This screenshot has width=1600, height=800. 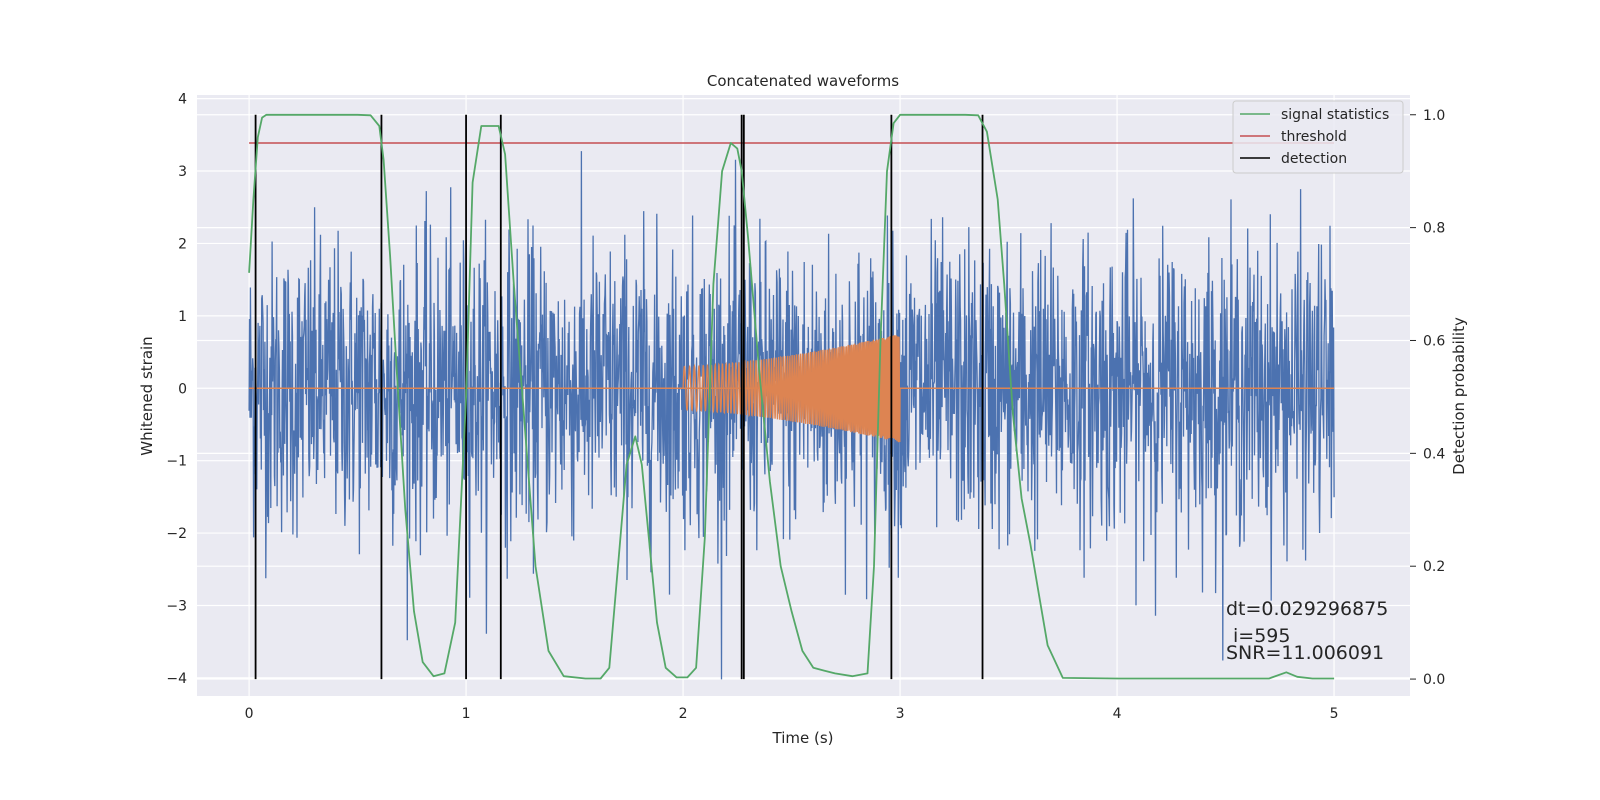 What do you see at coordinates (176, 389) in the screenshot?
I see `y-axis-ticks: −4 −3 −2 −1 0 1 2 3 4` at bounding box center [176, 389].